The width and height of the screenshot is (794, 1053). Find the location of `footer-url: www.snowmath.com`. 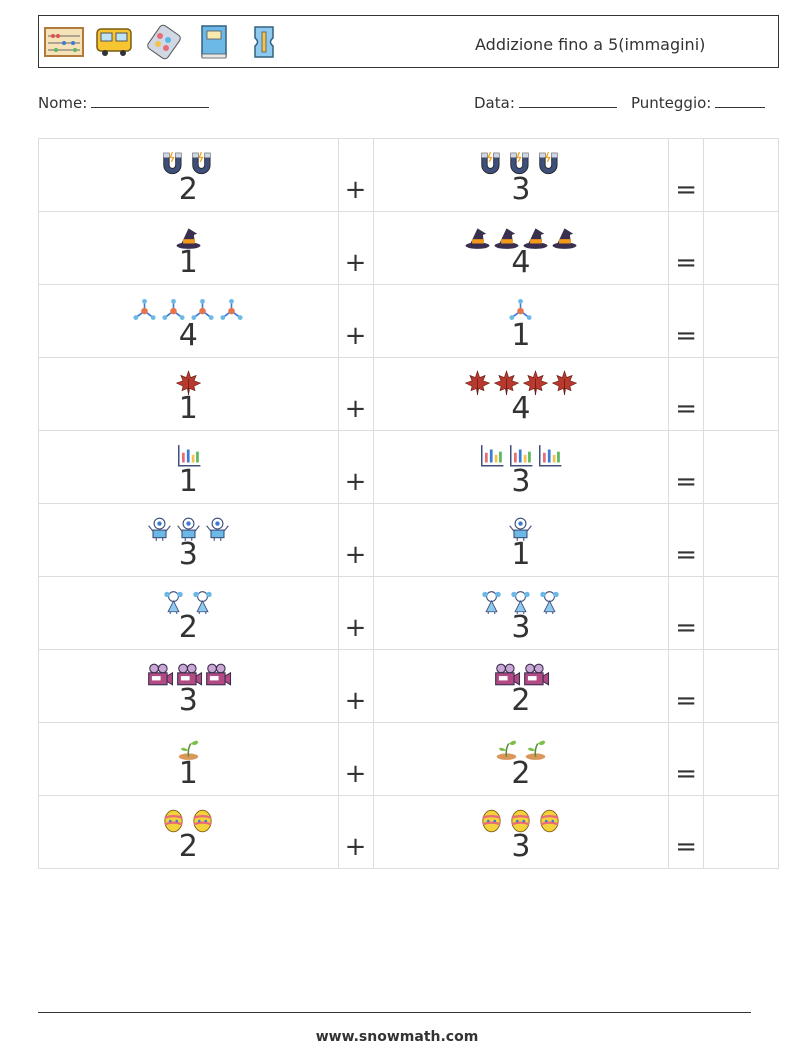

footer-url: www.snowmath.com is located at coordinates (397, 1037).